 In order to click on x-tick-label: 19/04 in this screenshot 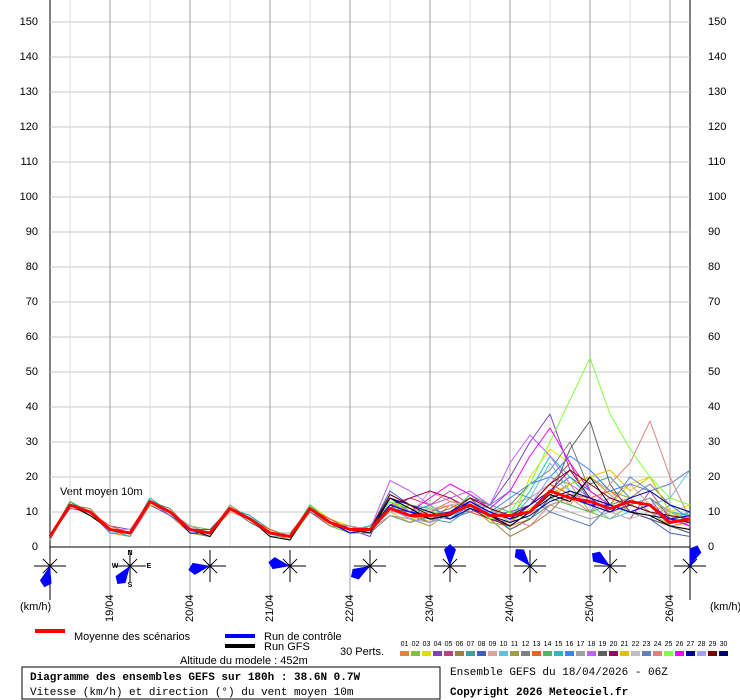, I will do `click(110, 608)`.